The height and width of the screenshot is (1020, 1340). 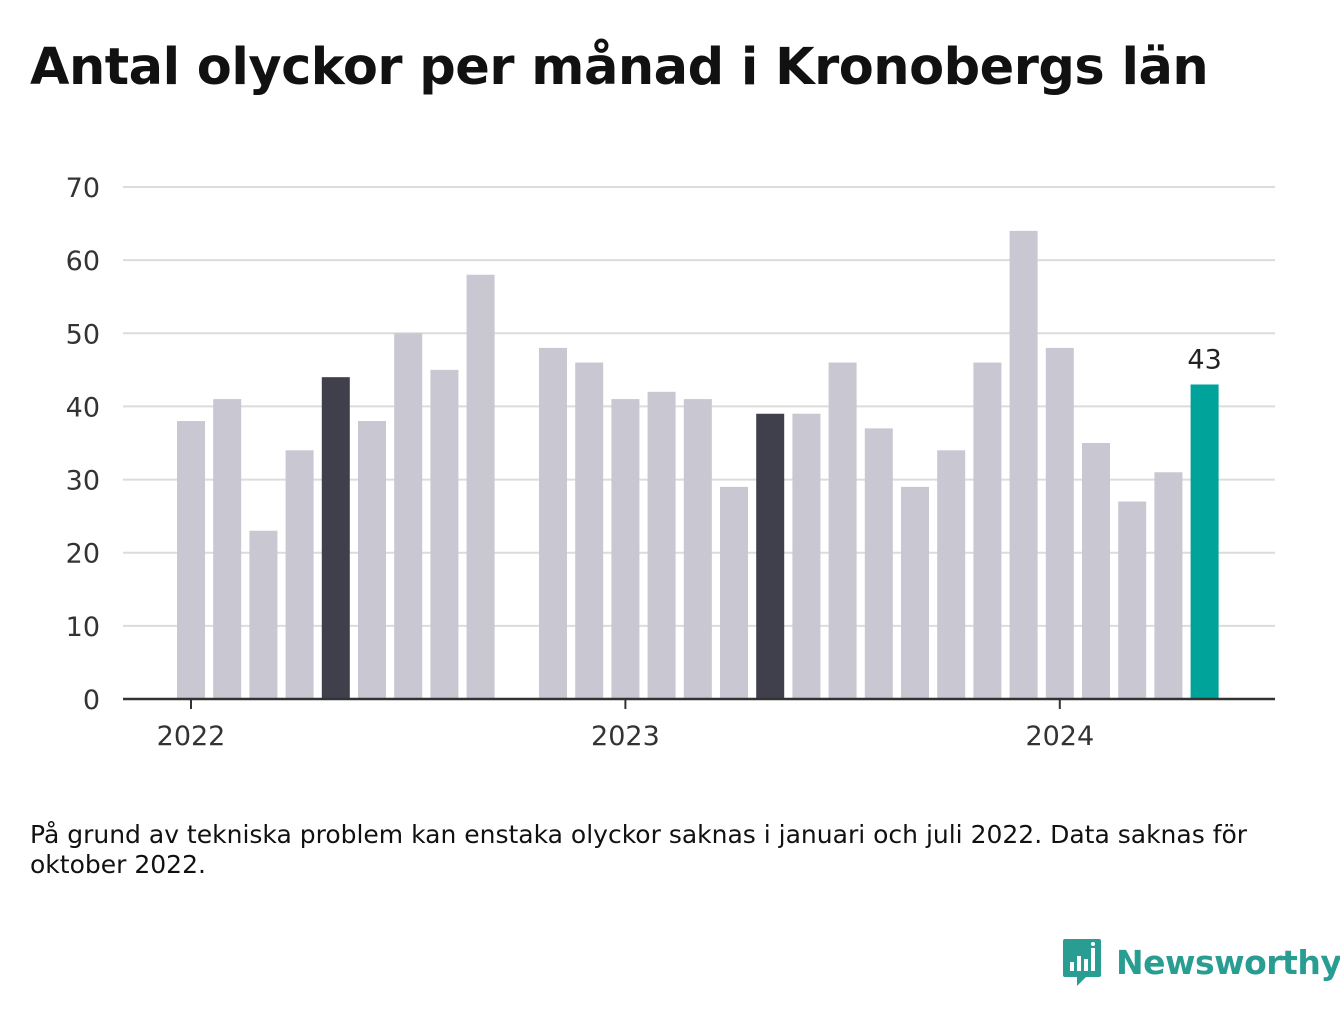 I want to click on y-tick-label: 20, so click(x=83, y=554).